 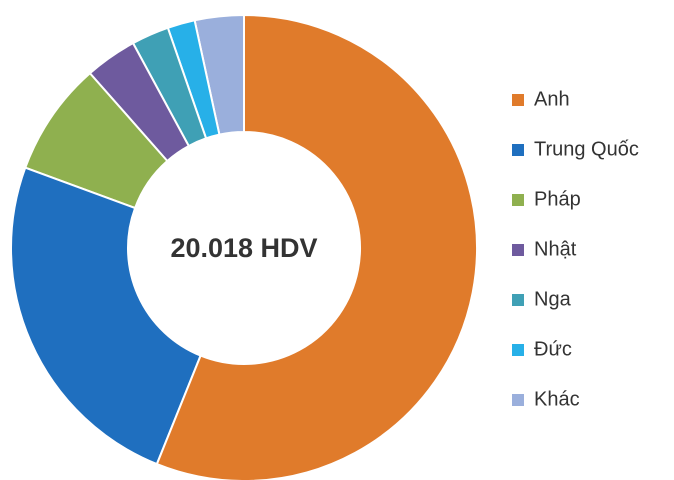 What do you see at coordinates (557, 199) in the screenshot?
I see `legend-label: Pháp` at bounding box center [557, 199].